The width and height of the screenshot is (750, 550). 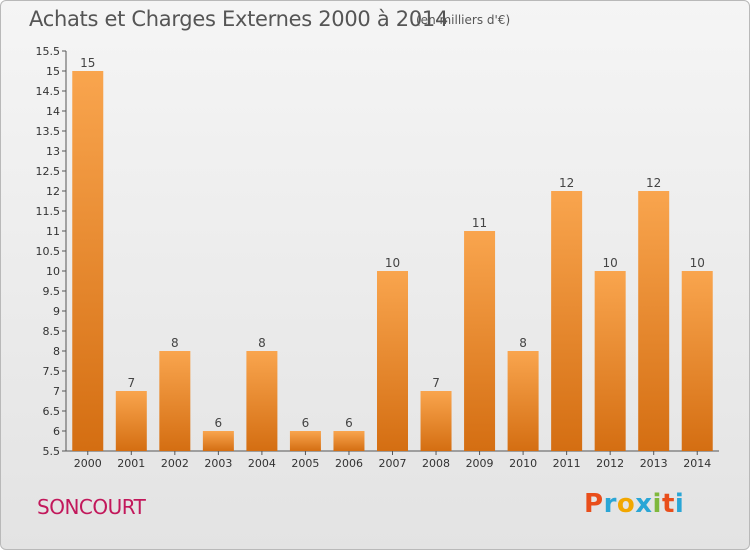 I want to click on x-tick-label: 2007, so click(x=393, y=463).